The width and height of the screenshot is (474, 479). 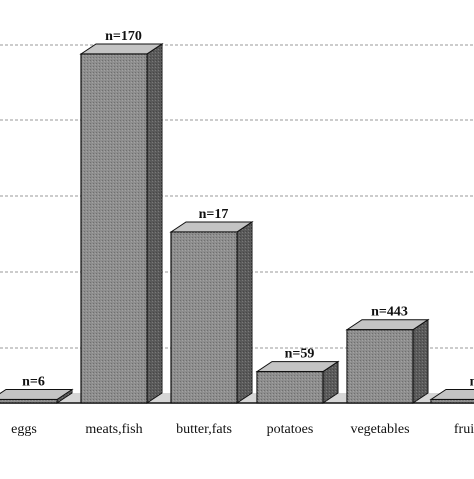 What do you see at coordinates (214, 214) in the screenshot?
I see `data-label: n=17` at bounding box center [214, 214].